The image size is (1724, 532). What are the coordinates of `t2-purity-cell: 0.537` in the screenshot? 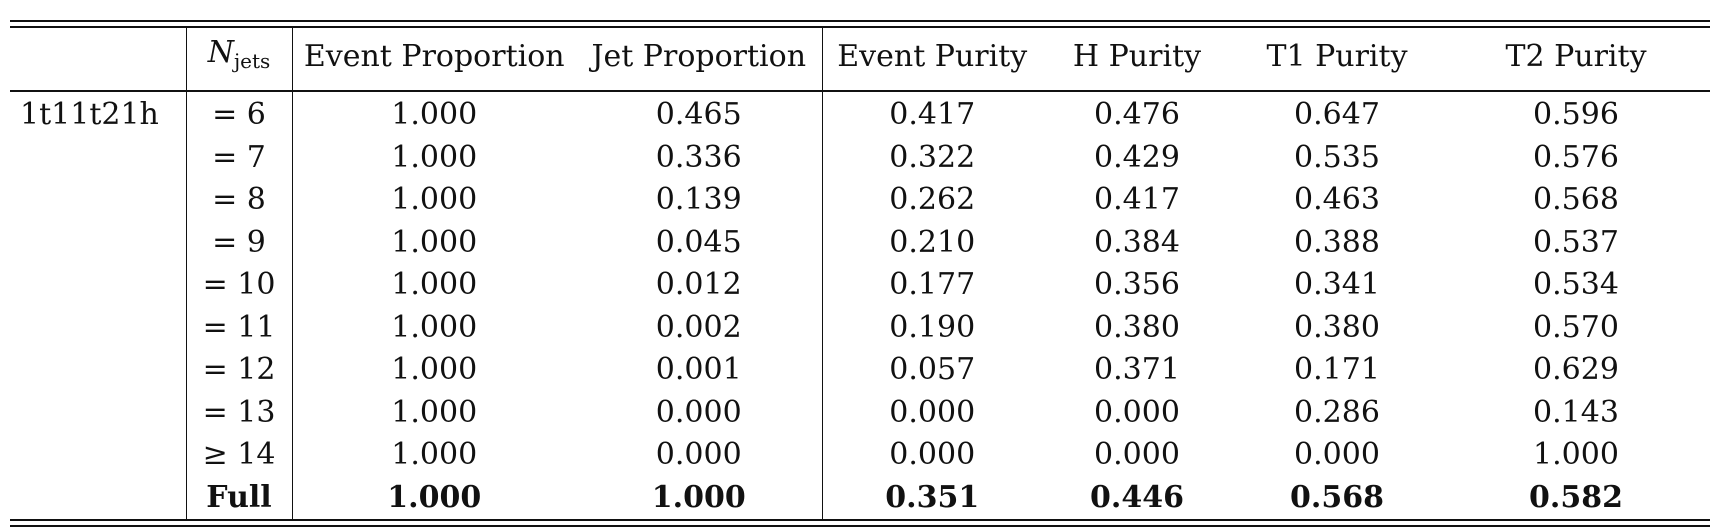 It's located at (1576, 242).